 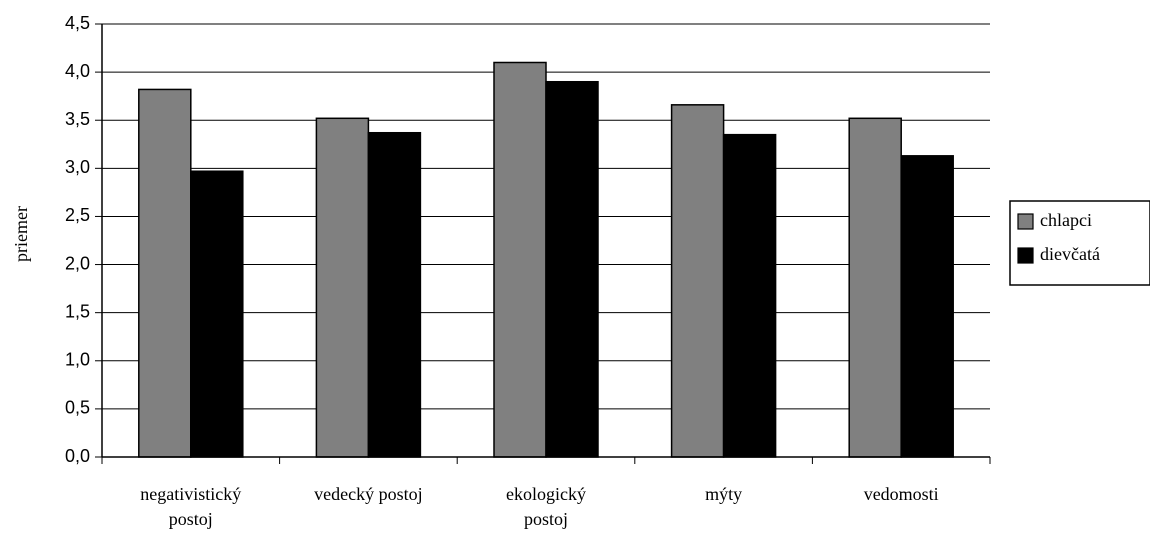 What do you see at coordinates (77, 215) in the screenshot?
I see `y-tick-label: 2,5` at bounding box center [77, 215].